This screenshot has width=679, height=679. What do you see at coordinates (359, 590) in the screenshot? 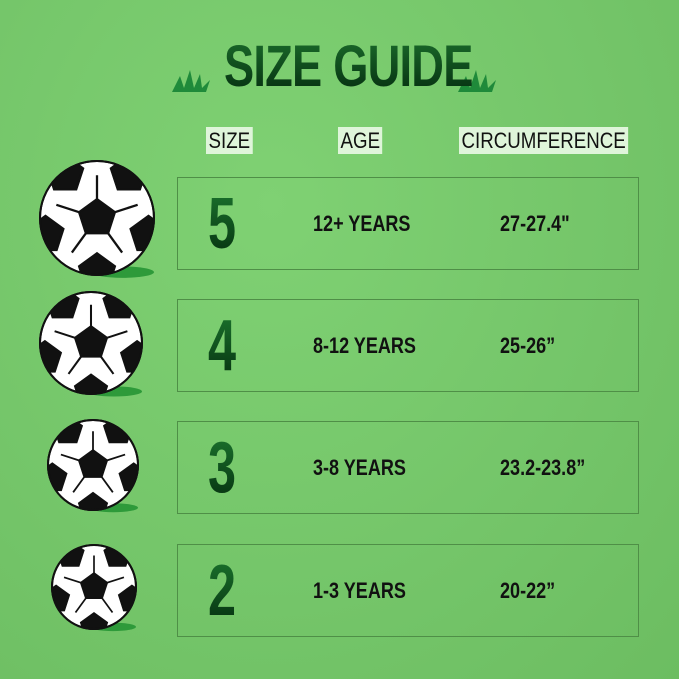
I see `age-value: 1-3 YEARS` at bounding box center [359, 590].